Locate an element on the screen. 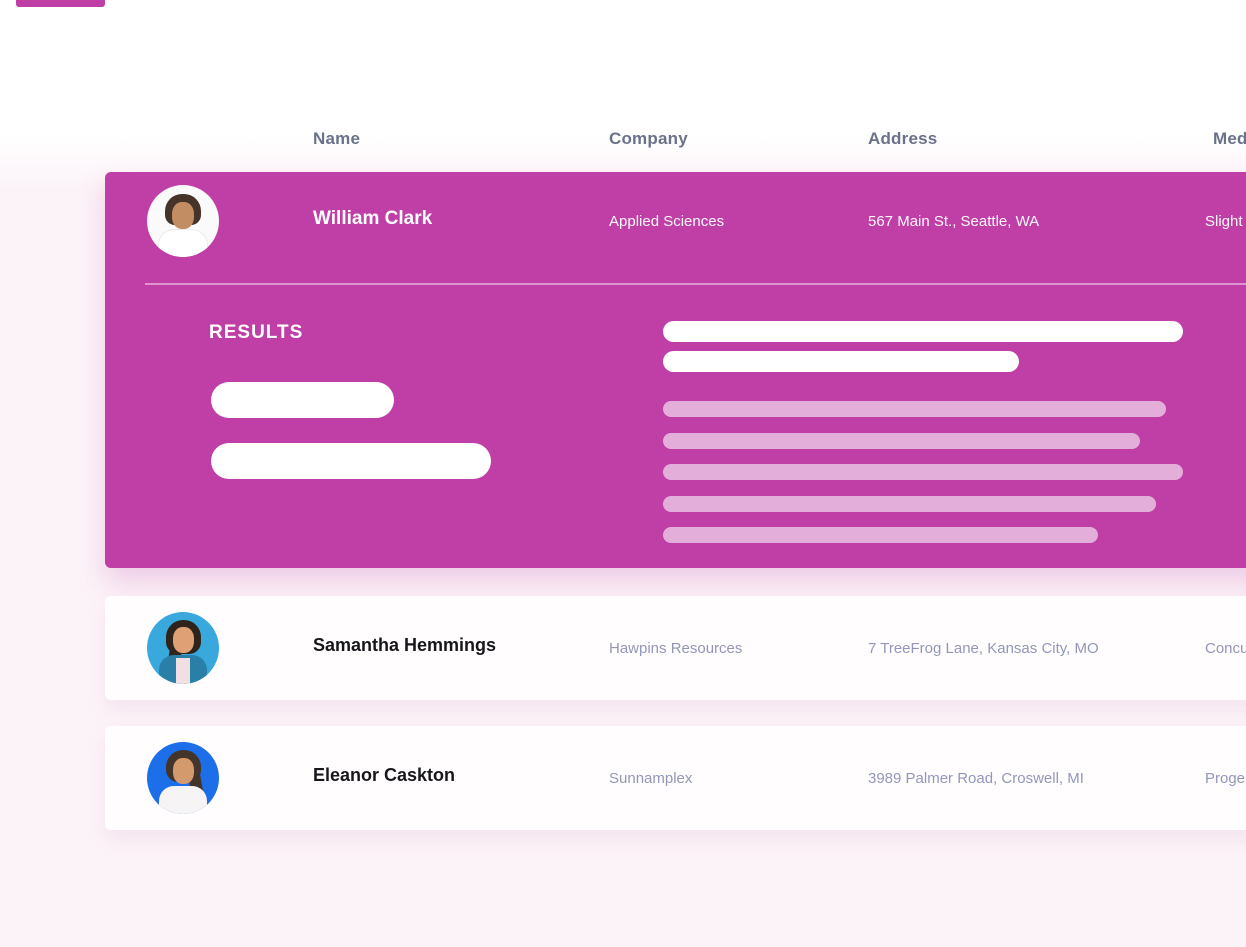 The height and width of the screenshot is (947, 1246). contact-medical: Proge is located at coordinates (1225, 778).